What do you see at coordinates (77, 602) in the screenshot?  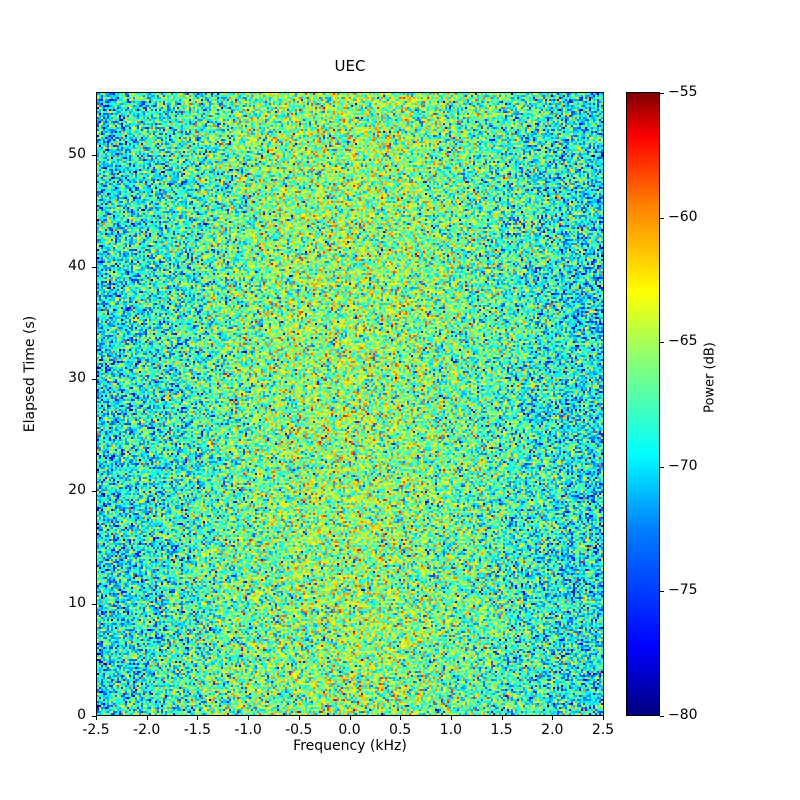 I see `y-axis-ticklabel: 10` at bounding box center [77, 602].